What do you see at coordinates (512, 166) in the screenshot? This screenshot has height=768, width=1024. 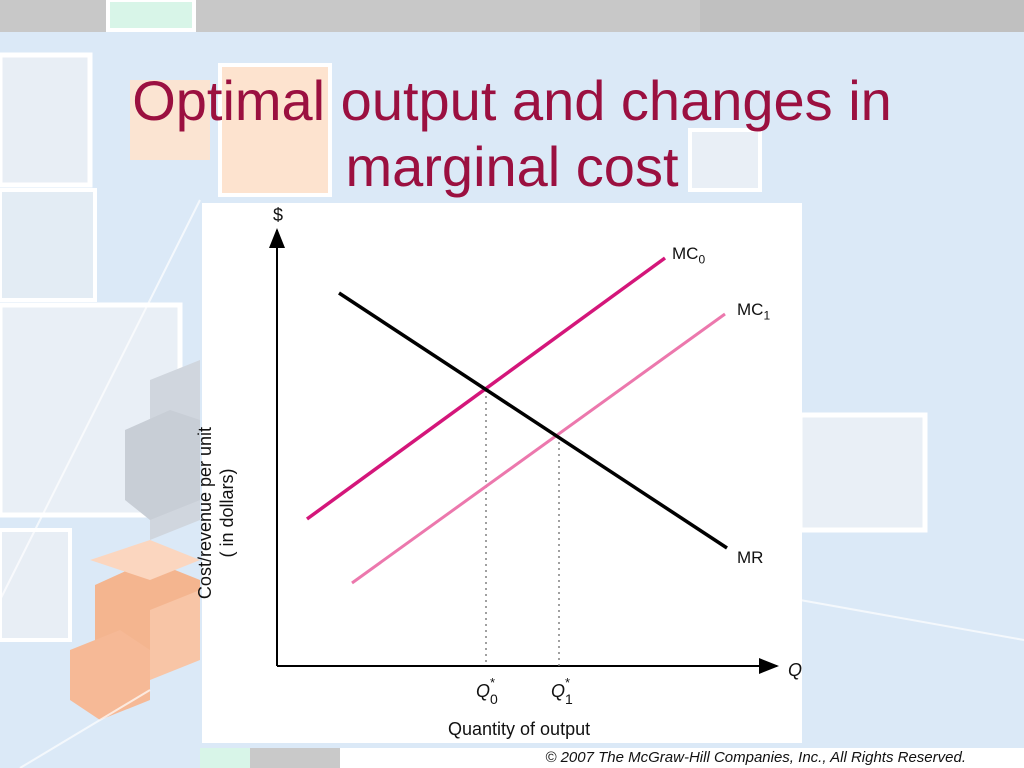 I see `title-line-2: marginal cost` at bounding box center [512, 166].